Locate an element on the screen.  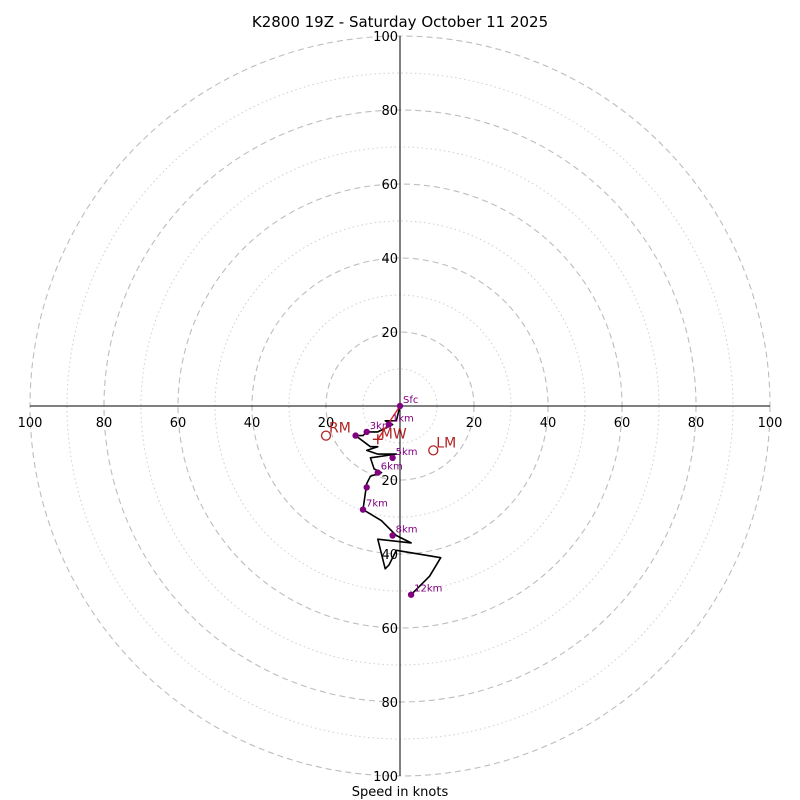
height-point-5km is located at coordinates (392, 457).